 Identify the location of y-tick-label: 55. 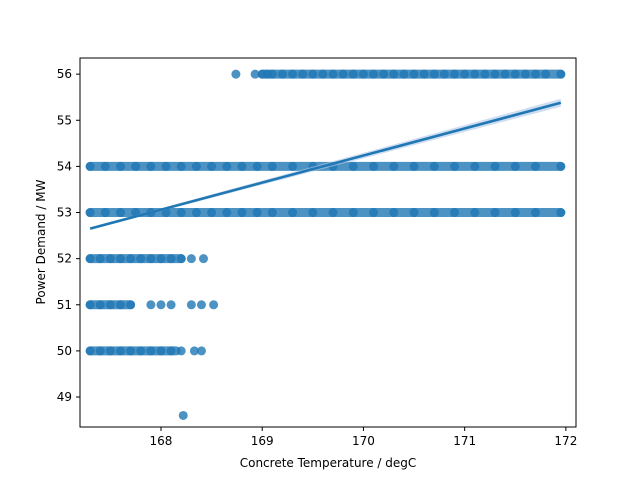
(64, 120).